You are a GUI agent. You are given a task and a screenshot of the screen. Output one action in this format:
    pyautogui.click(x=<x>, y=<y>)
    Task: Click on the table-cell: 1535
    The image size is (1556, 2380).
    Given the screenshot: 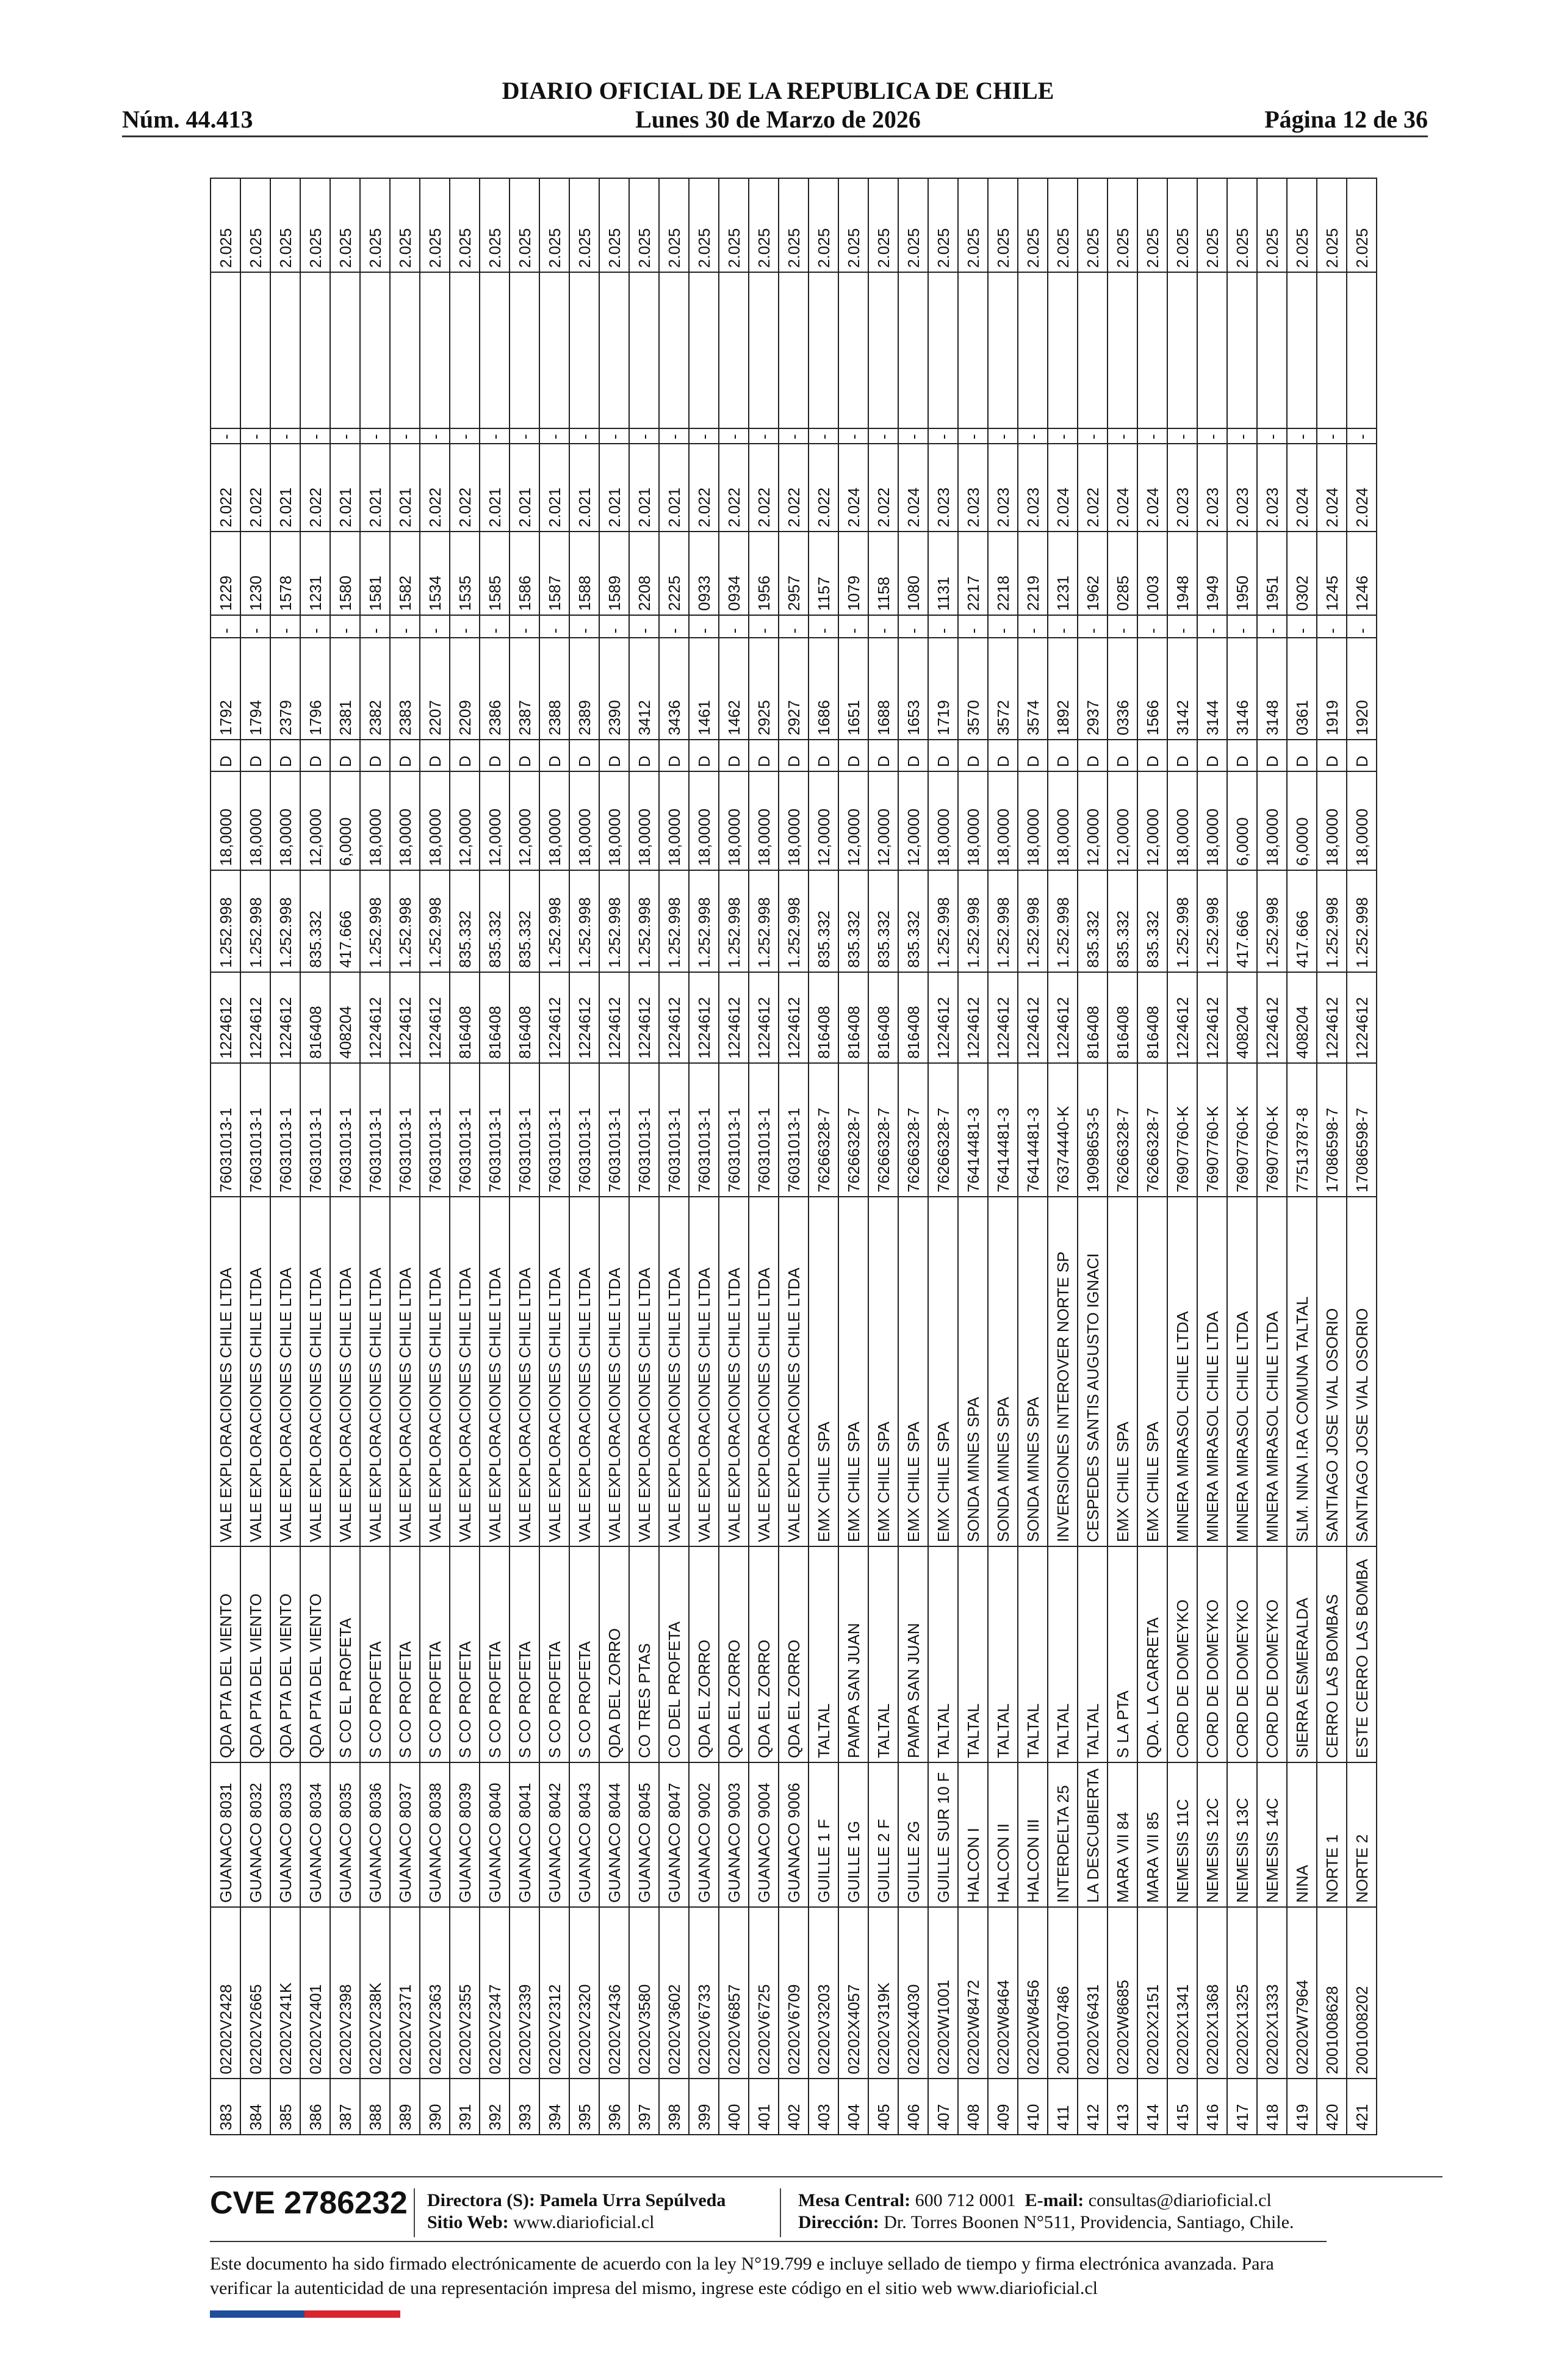 What is the action you would take?
    pyautogui.click(x=465, y=573)
    